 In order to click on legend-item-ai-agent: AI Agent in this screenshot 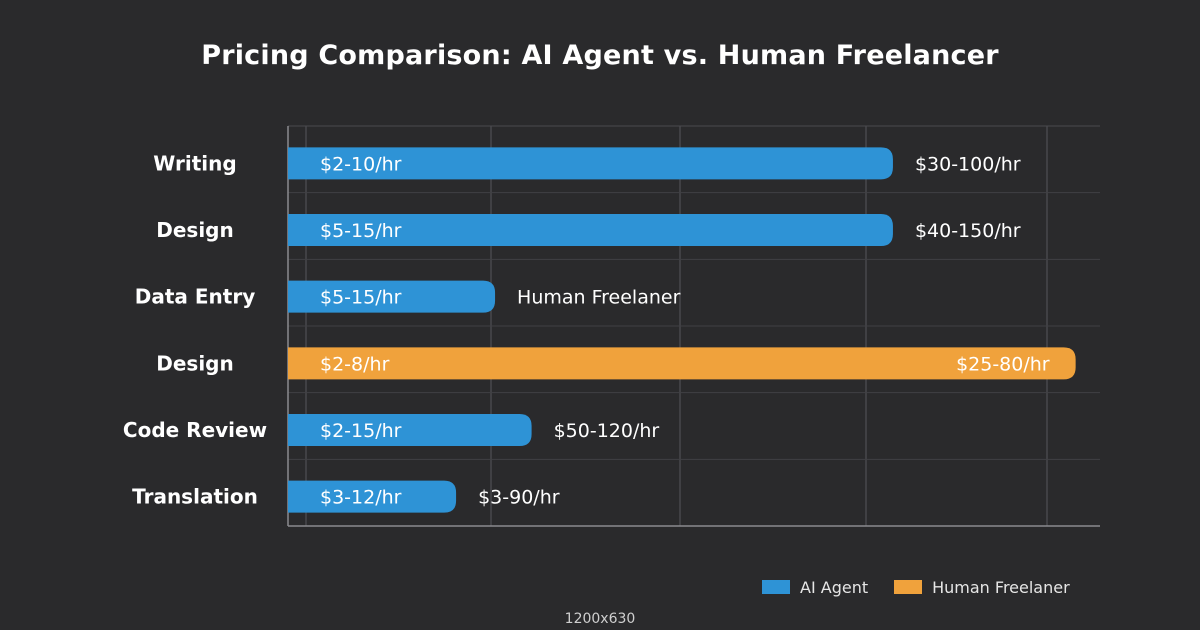, I will do `click(815, 587)`.